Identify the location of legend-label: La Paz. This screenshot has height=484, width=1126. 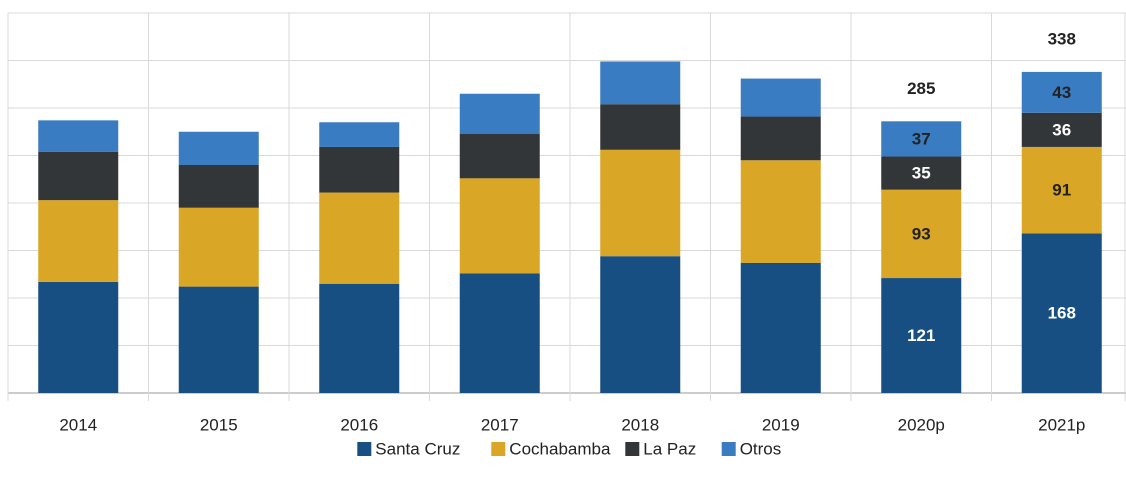
(669, 448).